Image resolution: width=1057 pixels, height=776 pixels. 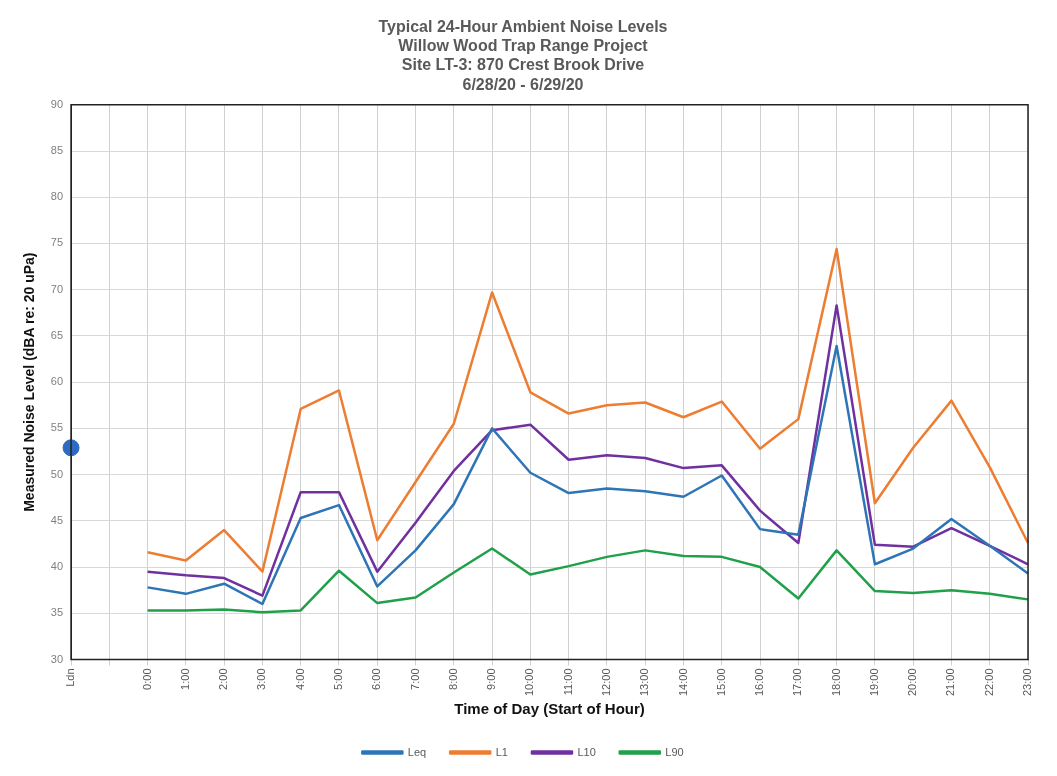 I want to click on text: Willow Wood Trap Range Project, so click(x=523, y=46).